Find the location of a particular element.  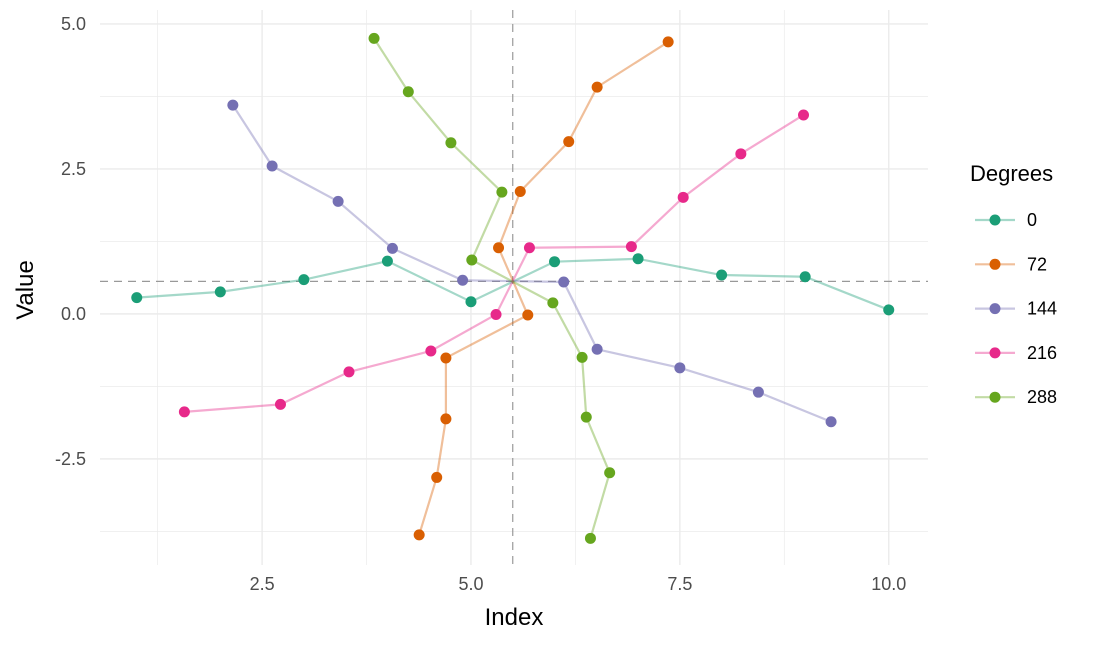

y-tick-label: -2.5 is located at coordinates (70, 459).